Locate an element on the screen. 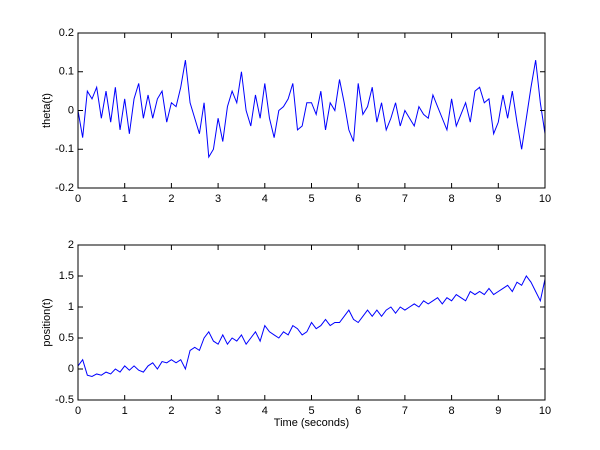  y-tick-label: -0.2 is located at coordinates (64, 188).